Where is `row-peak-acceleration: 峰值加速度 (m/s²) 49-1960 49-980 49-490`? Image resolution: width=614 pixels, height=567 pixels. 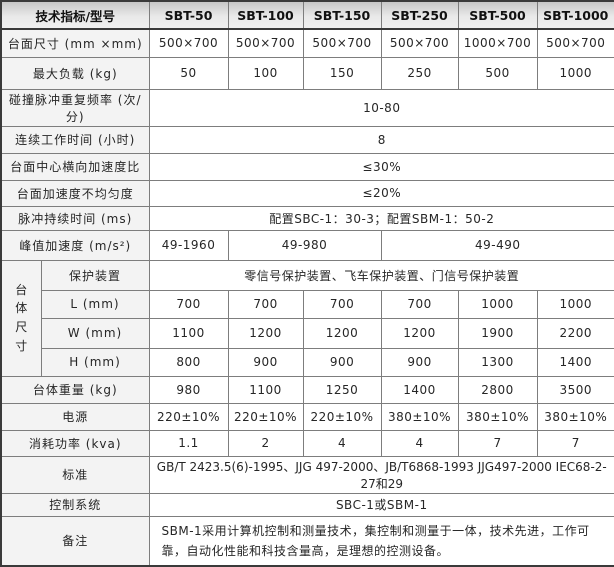 row-peak-acceleration: 峰值加速度 (m/s²) 49-1960 49-980 49-490 is located at coordinates (307, 245).